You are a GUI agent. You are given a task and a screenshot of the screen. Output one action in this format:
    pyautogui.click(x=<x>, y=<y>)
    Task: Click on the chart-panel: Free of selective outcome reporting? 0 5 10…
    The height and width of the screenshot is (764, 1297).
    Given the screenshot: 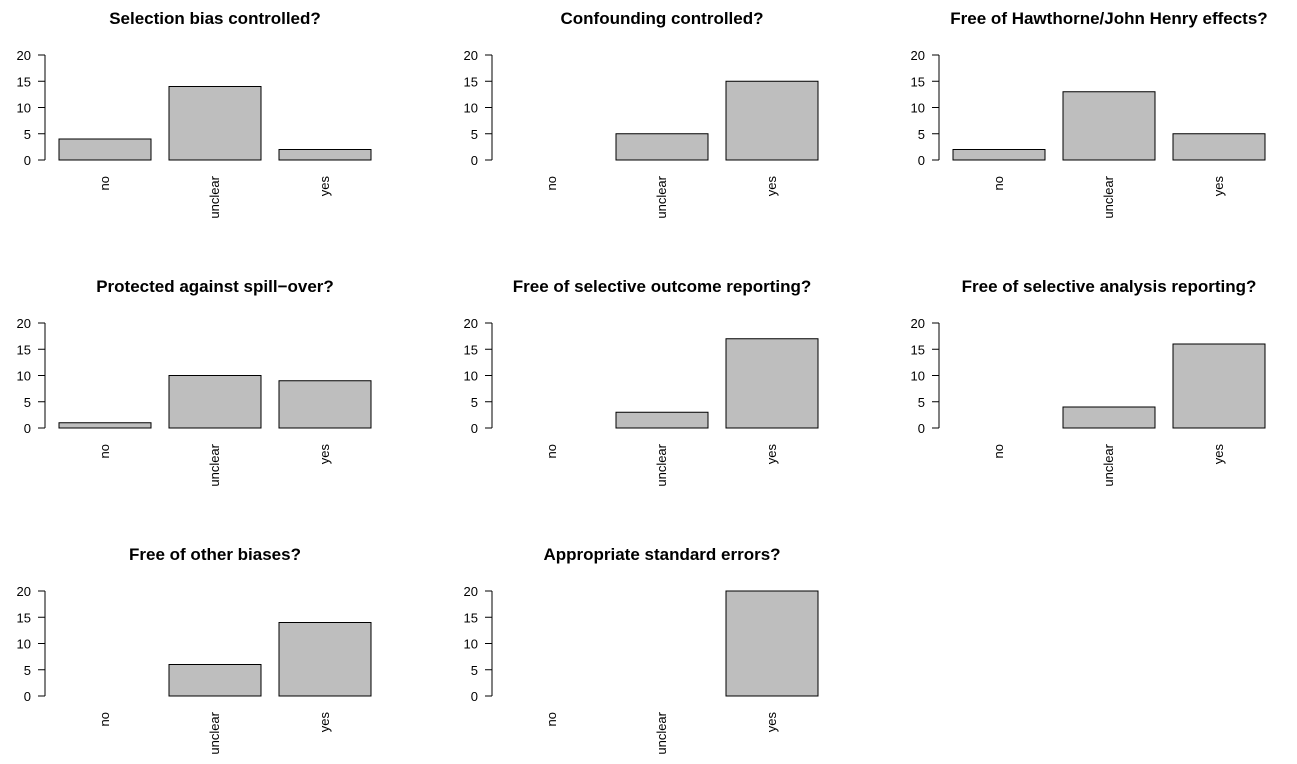 What is the action you would take?
    pyautogui.click(x=641, y=382)
    